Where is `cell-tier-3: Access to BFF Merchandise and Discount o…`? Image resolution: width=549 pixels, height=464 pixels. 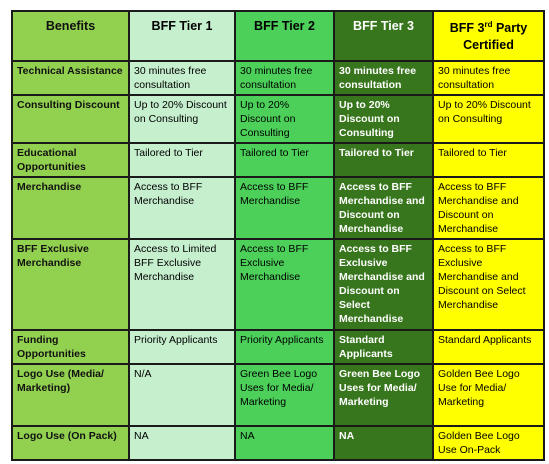 cell-tier-3: Access to BFF Merchandise and Discount o… is located at coordinates (383, 208).